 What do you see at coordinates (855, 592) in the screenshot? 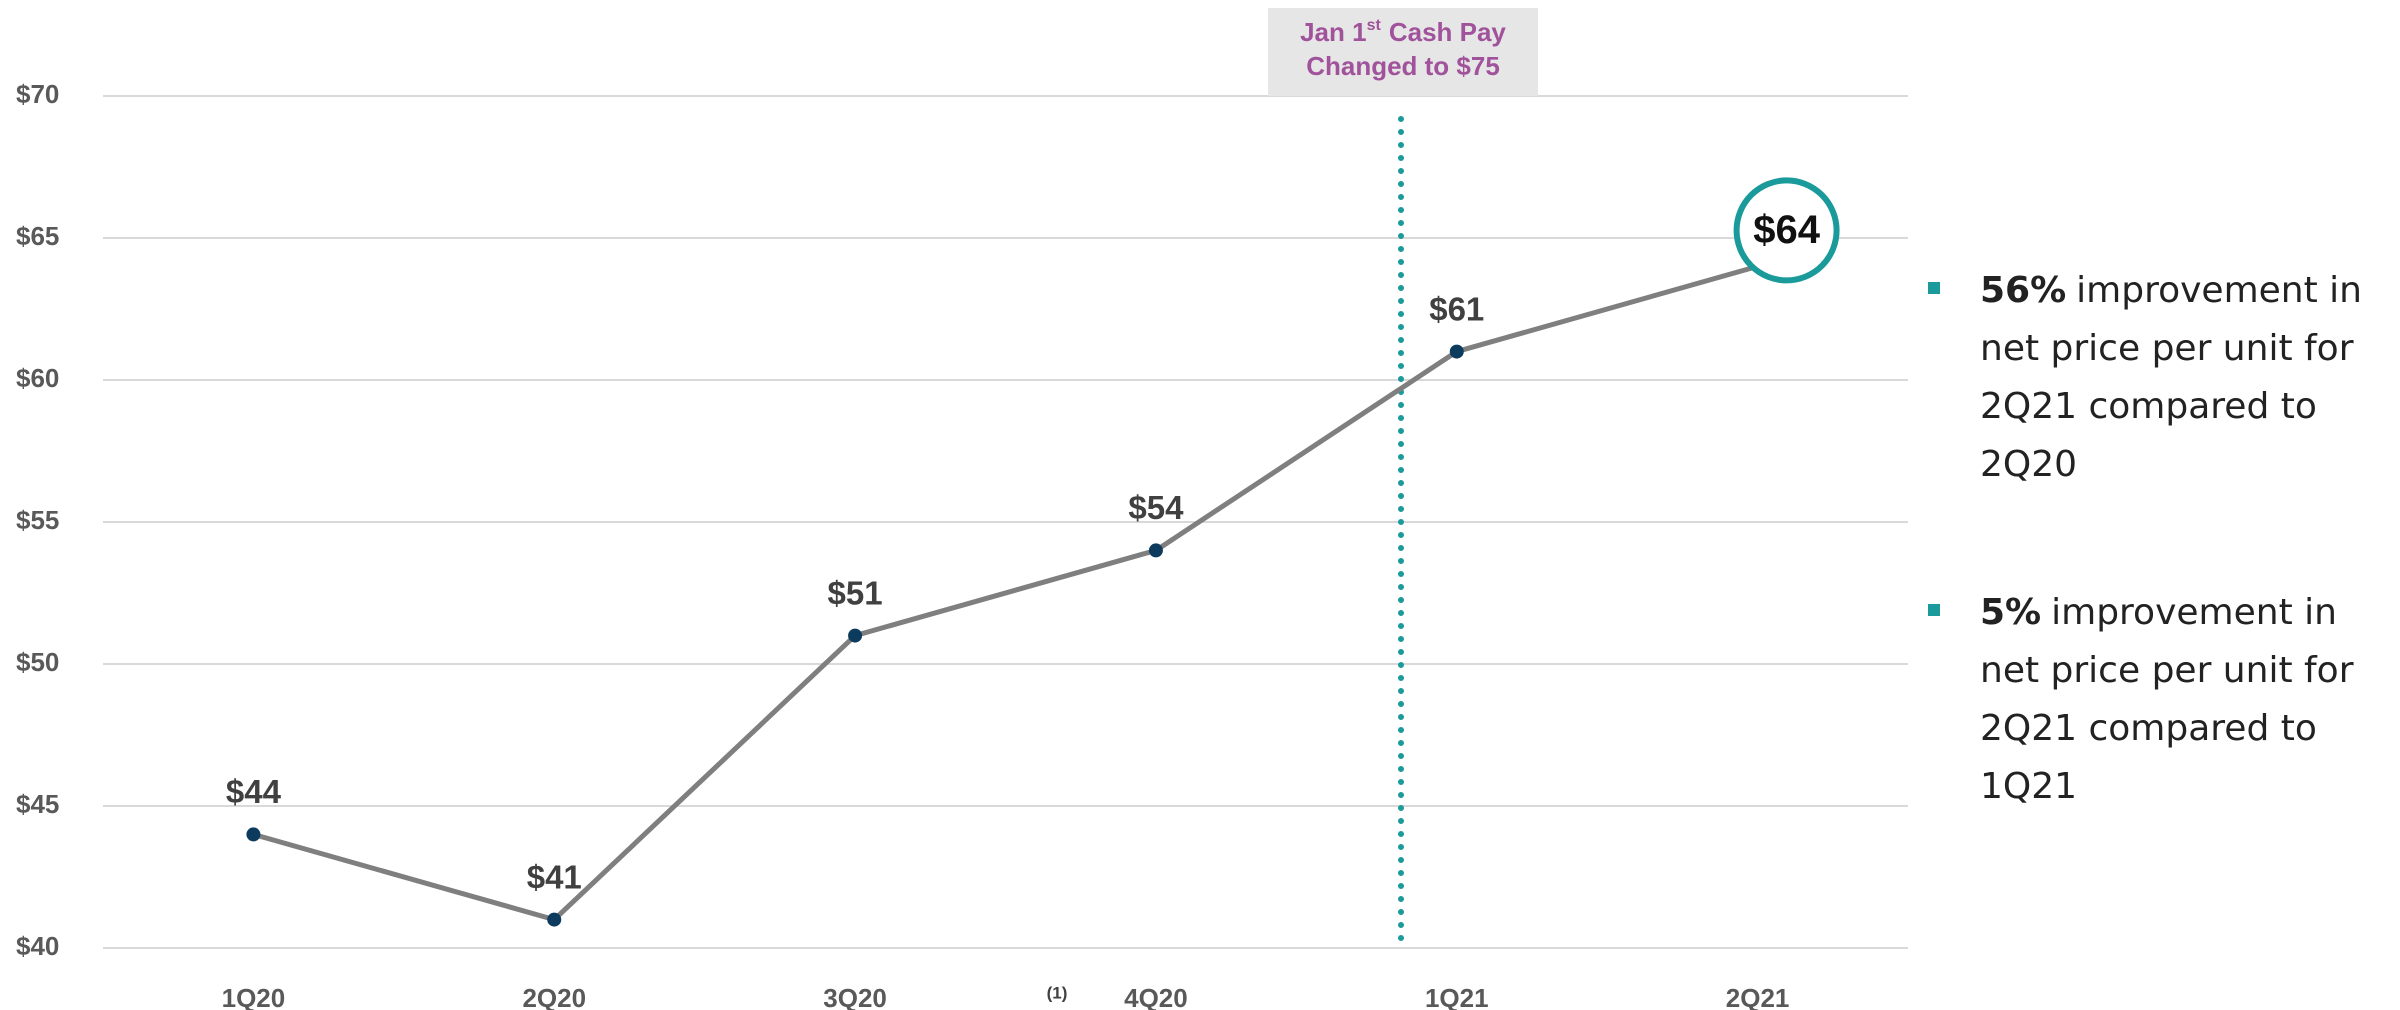
I see `value-label: $51` at bounding box center [855, 592].